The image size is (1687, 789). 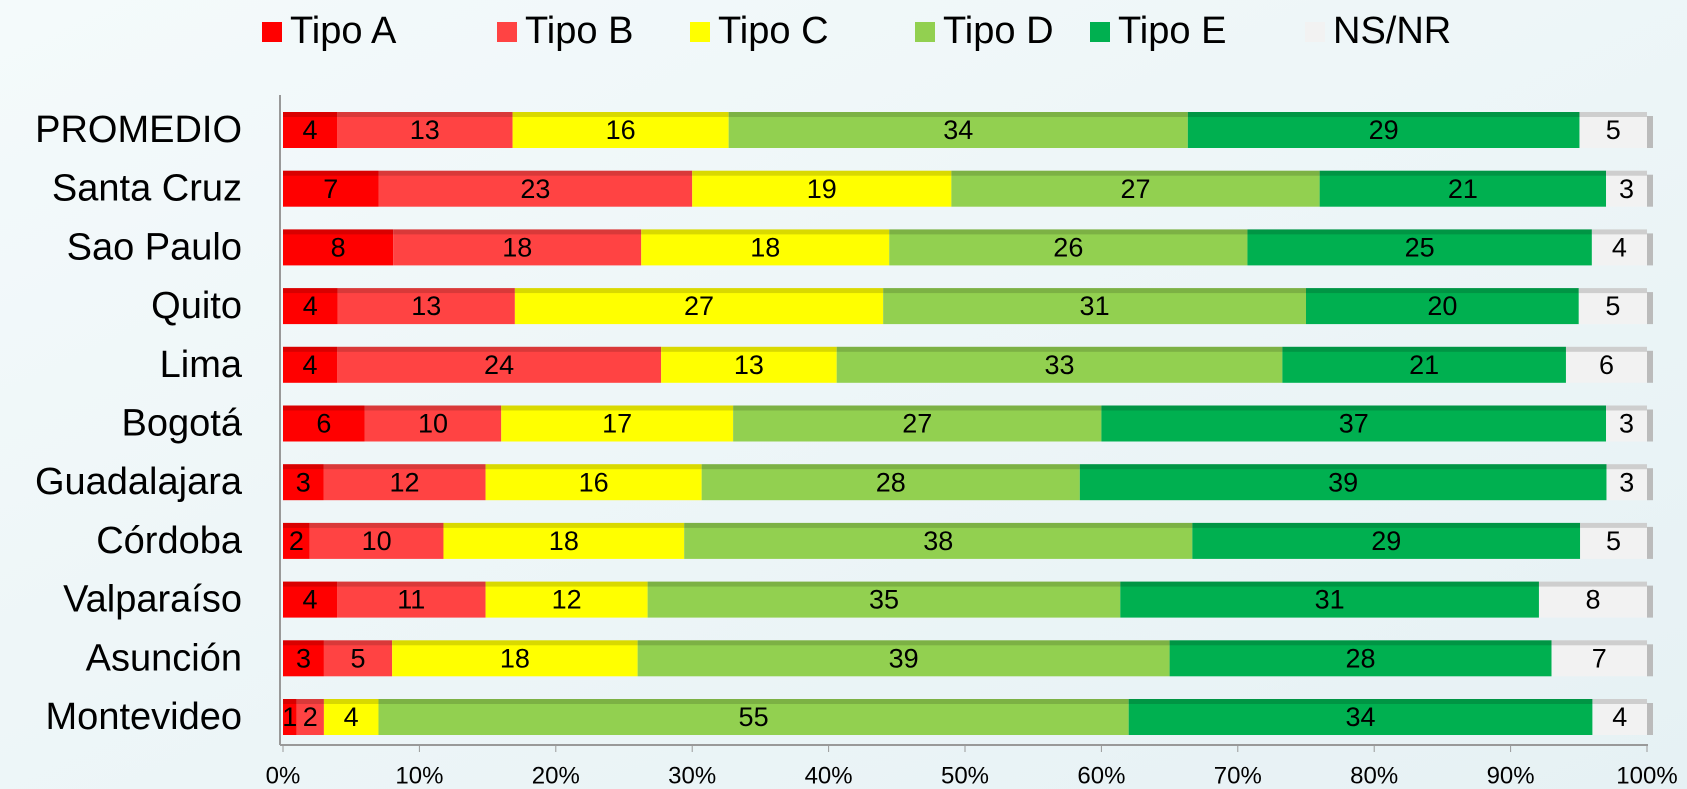 I want to click on value-label: 18, so click(x=564, y=541).